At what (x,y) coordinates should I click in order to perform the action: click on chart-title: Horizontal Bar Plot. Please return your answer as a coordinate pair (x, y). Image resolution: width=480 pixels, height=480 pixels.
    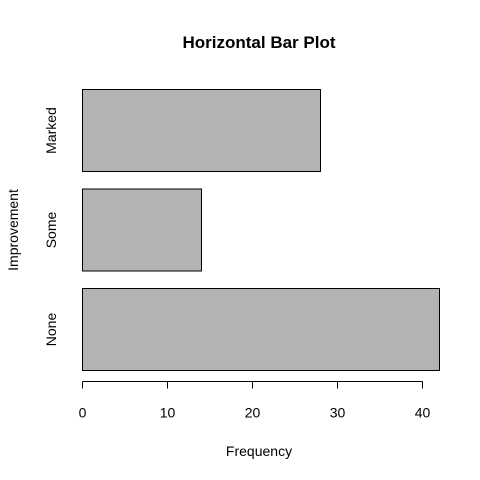
    Looking at the image, I should click on (258, 42).